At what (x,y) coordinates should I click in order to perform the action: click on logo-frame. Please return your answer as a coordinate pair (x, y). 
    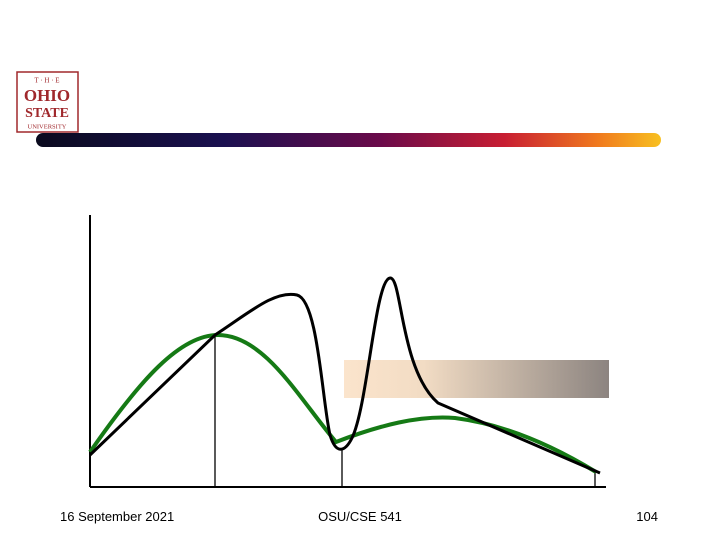
    Looking at the image, I should click on (47, 102).